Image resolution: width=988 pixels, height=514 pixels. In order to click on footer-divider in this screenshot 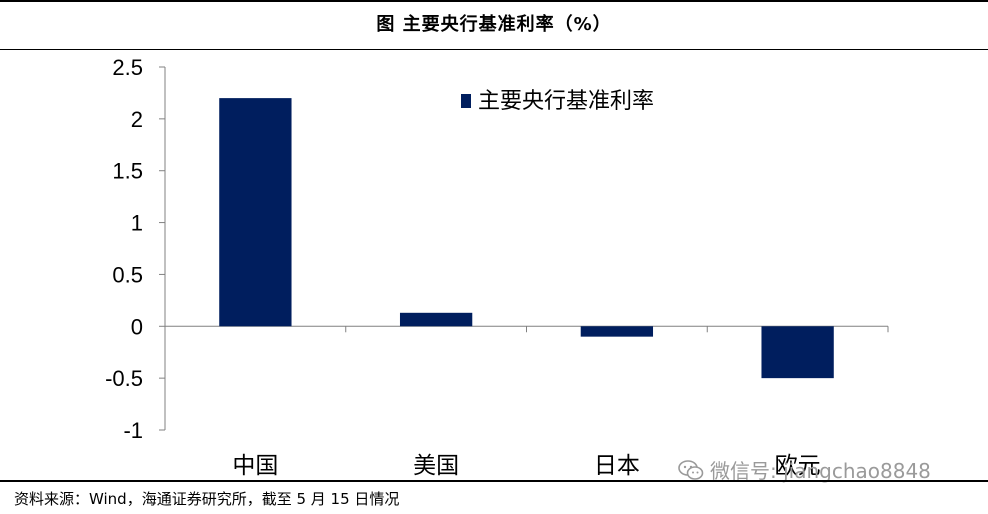, I will do `click(494, 481)`.